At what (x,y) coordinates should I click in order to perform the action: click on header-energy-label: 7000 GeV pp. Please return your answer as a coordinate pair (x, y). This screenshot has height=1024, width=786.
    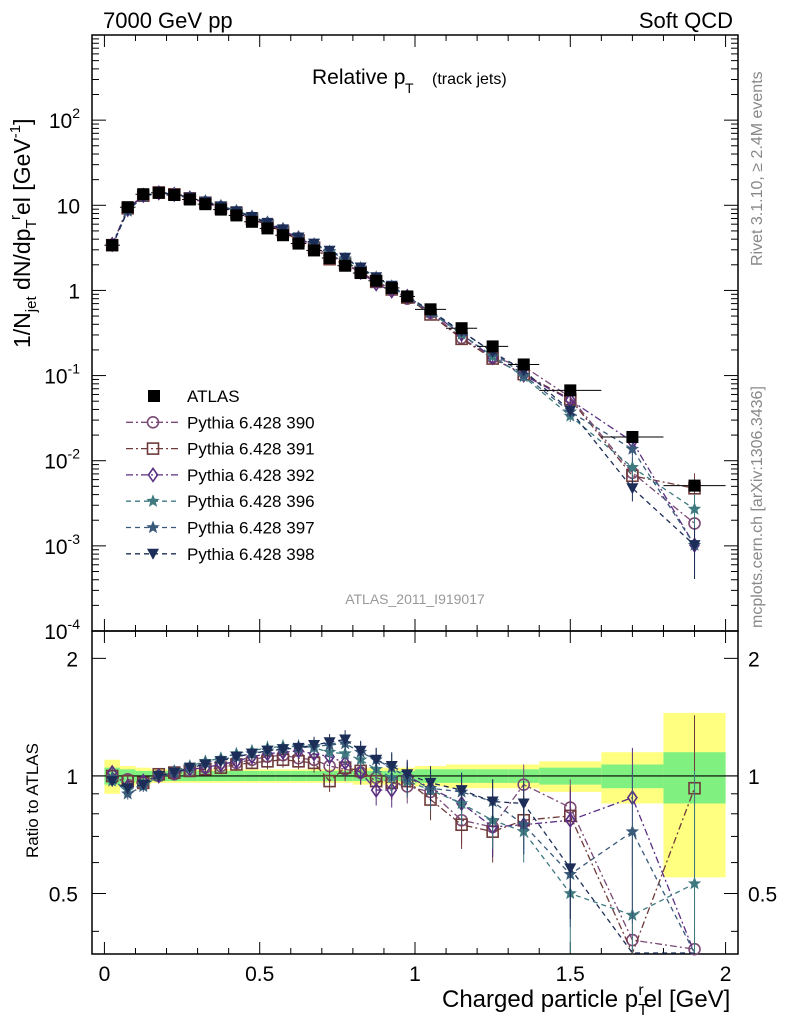
    Looking at the image, I should click on (168, 20).